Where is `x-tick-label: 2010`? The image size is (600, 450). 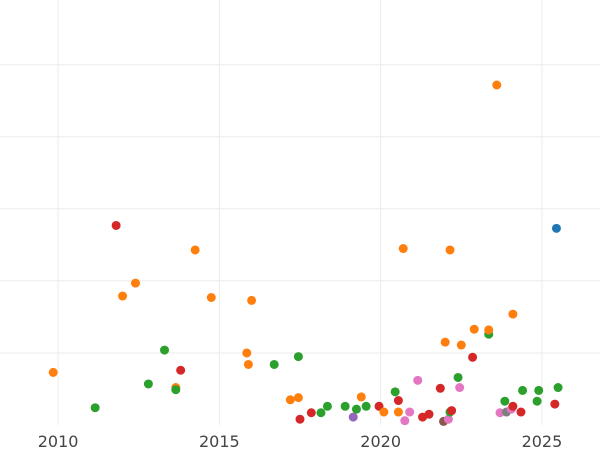 x-tick-label: 2010 is located at coordinates (58, 441).